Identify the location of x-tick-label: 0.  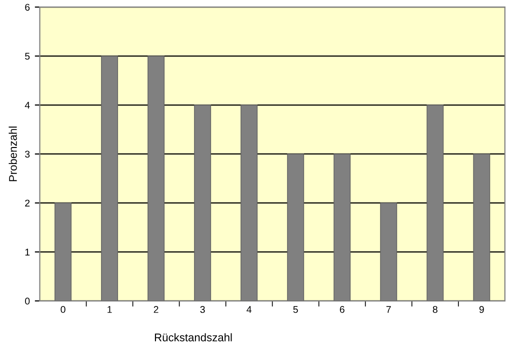
(63, 309).